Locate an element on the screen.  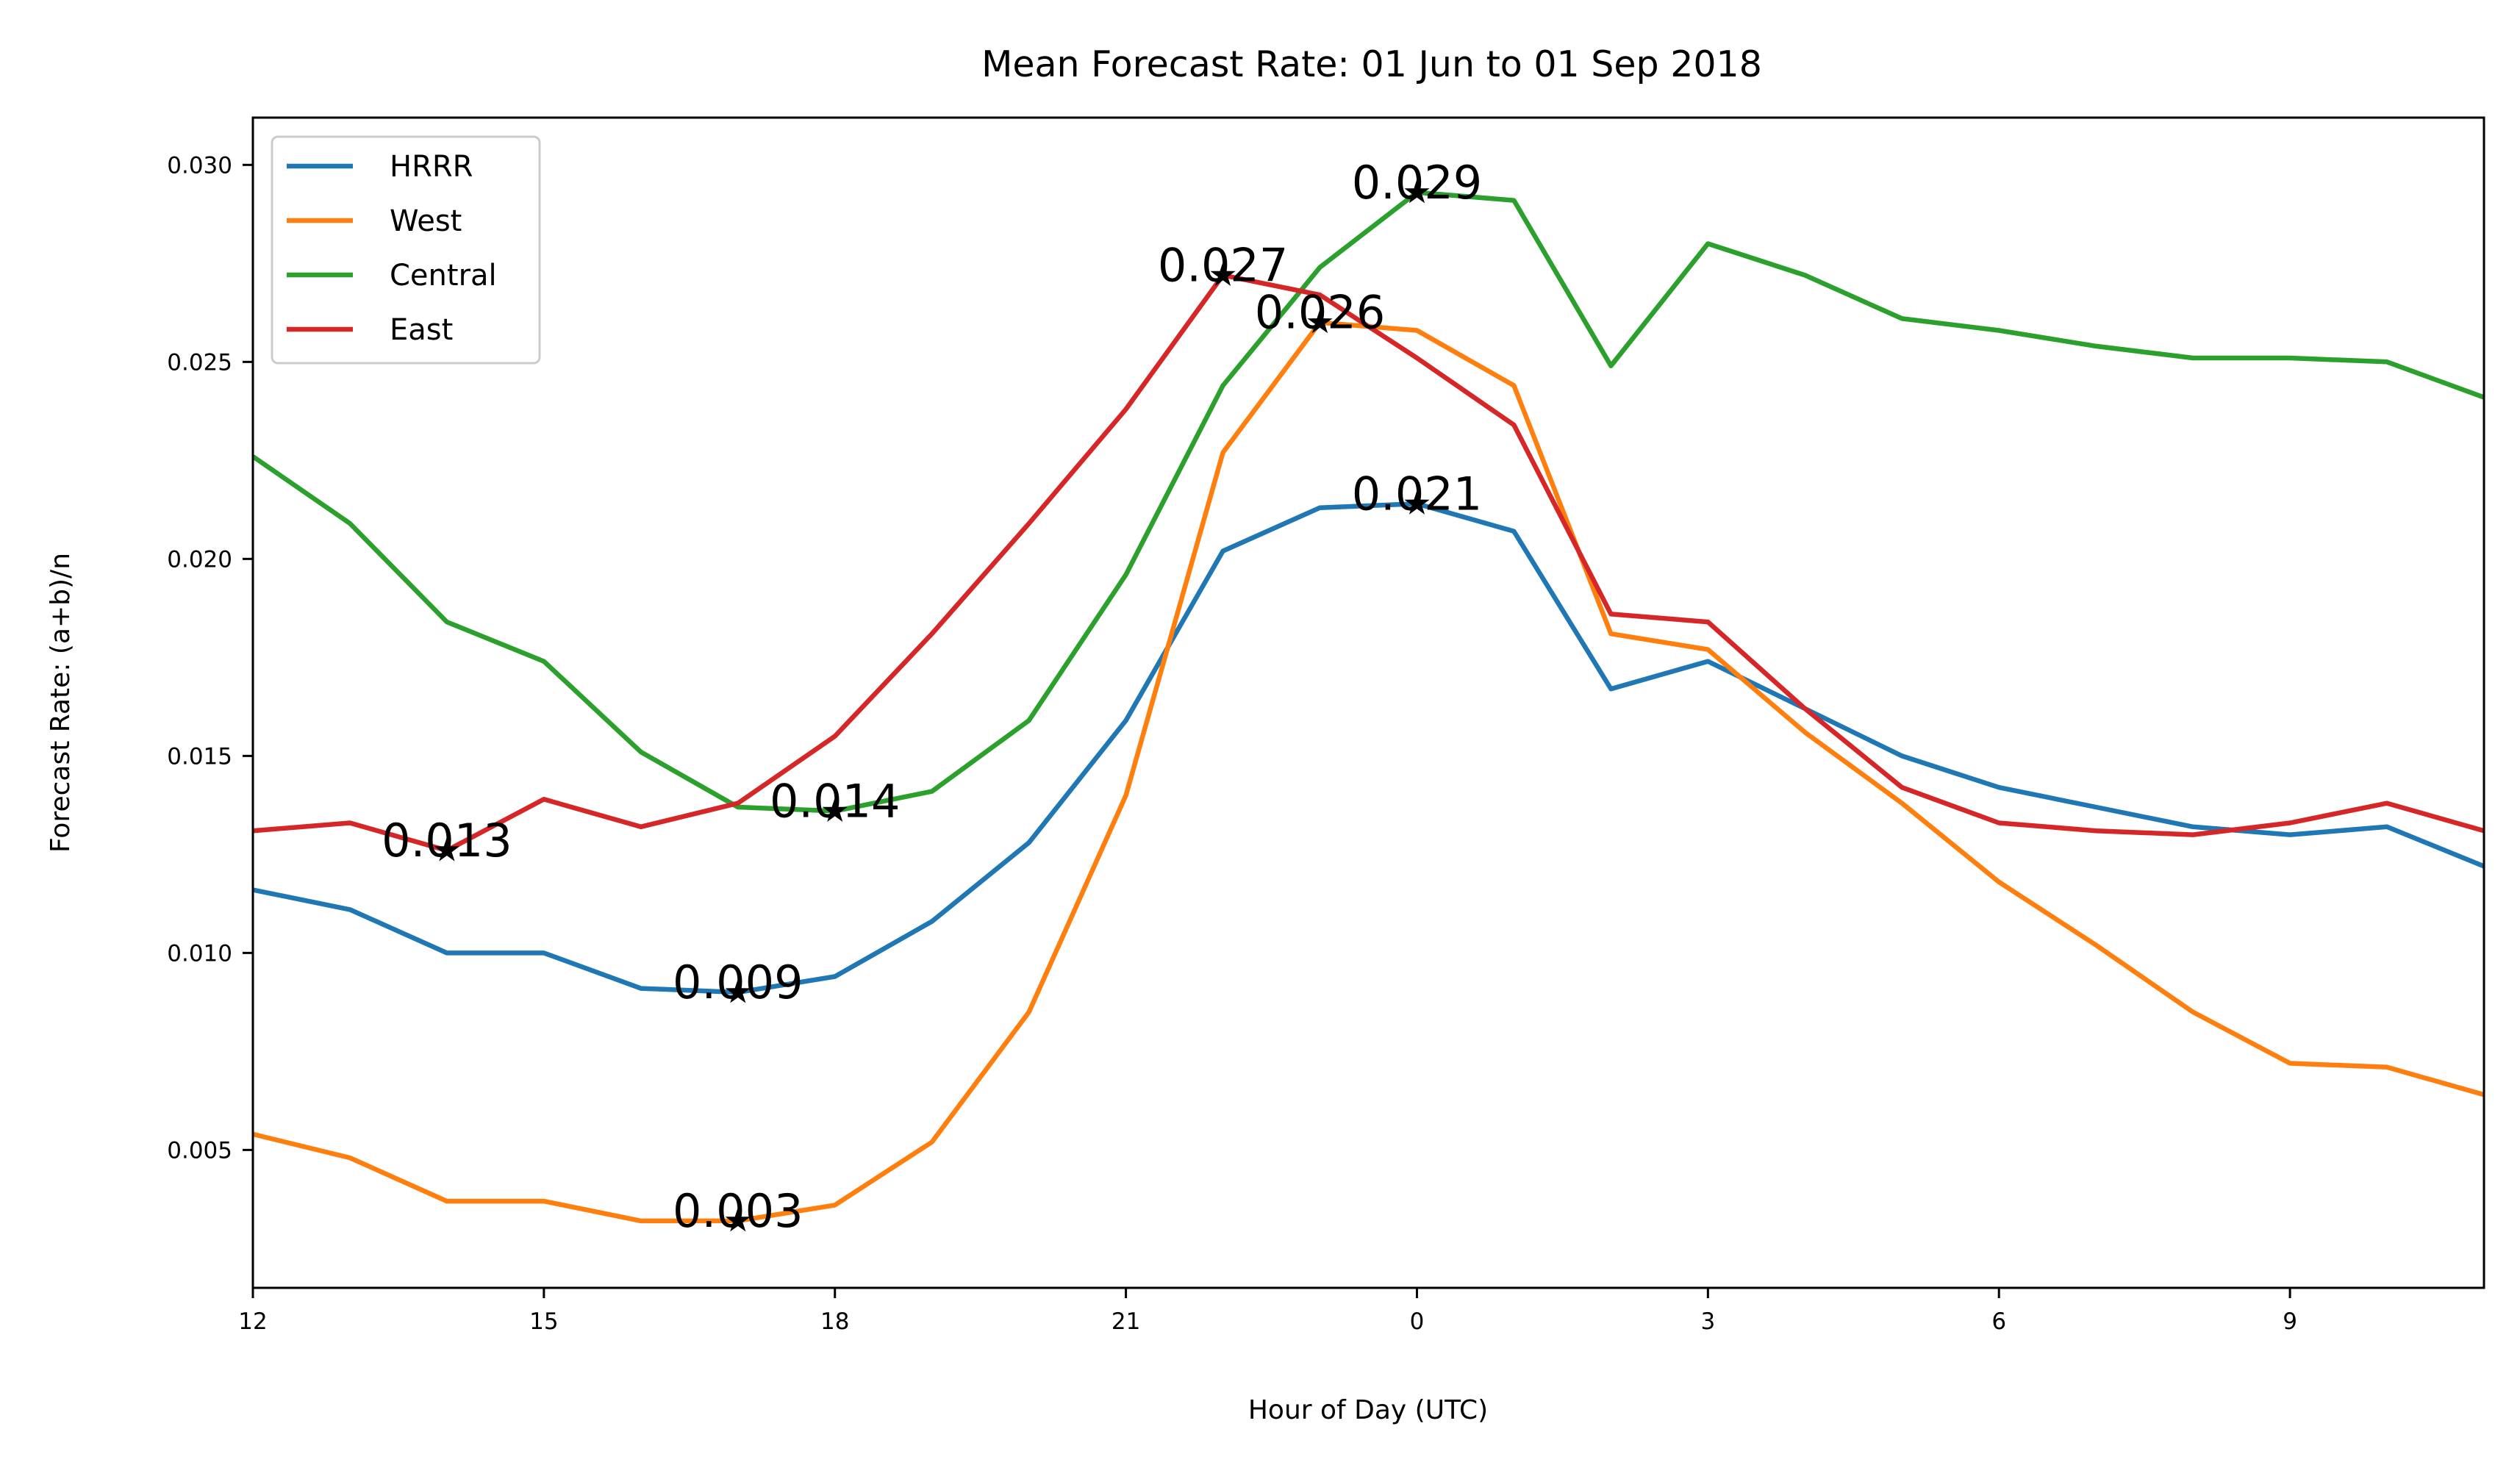
annotation-label: 0.021 is located at coordinates (1417, 493).